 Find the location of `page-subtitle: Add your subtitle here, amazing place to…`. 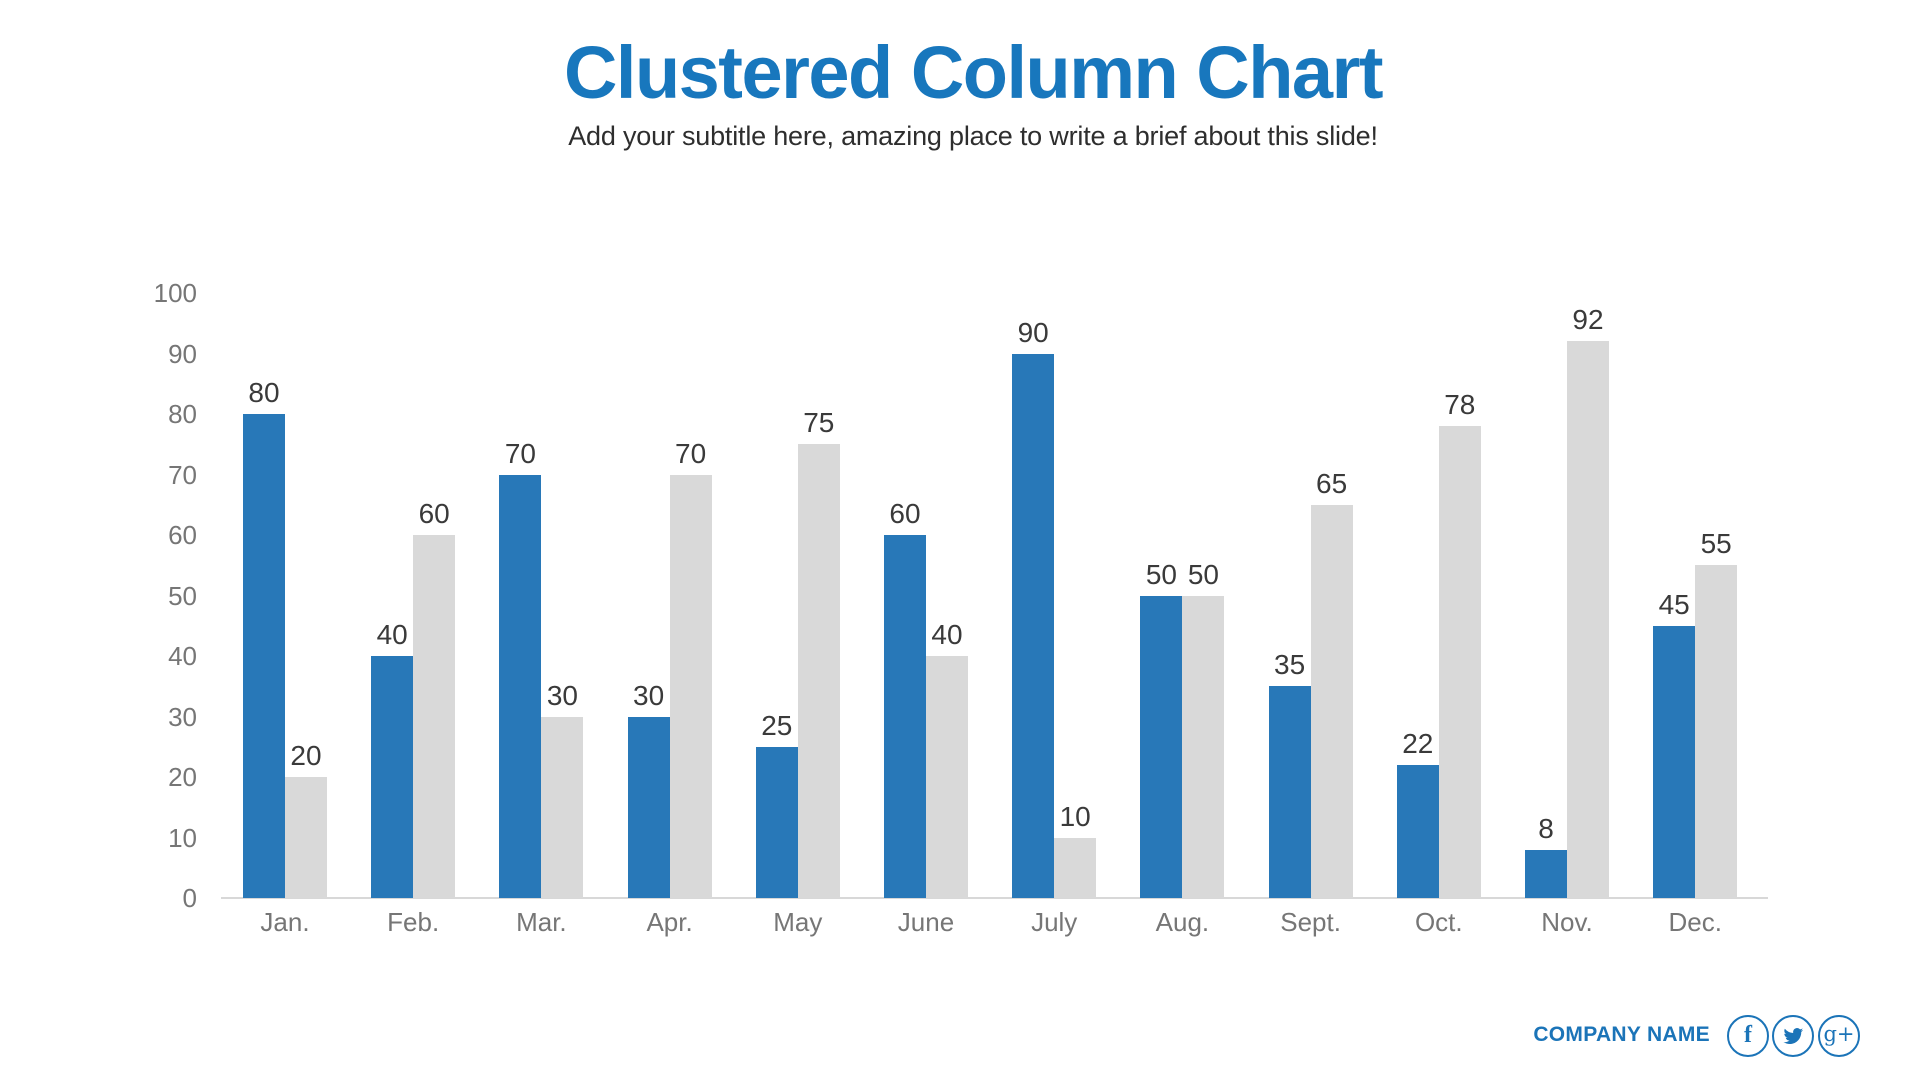

page-subtitle: Add your subtitle here, amazing place to… is located at coordinates (973, 135).